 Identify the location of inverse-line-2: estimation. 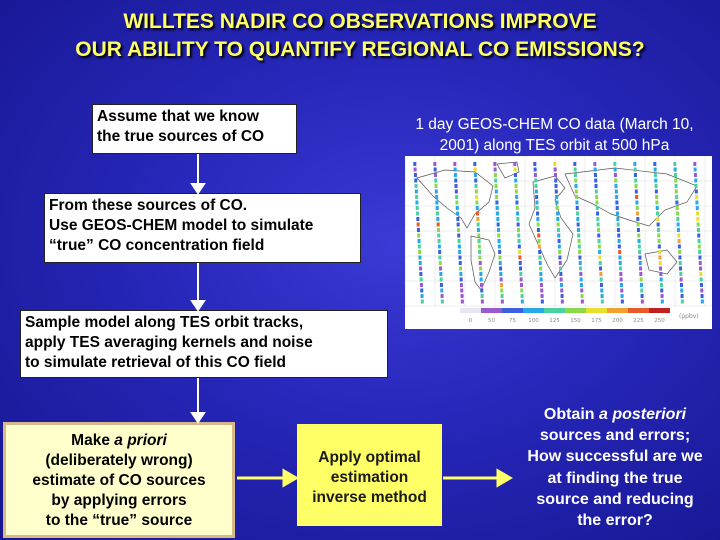
(369, 477).